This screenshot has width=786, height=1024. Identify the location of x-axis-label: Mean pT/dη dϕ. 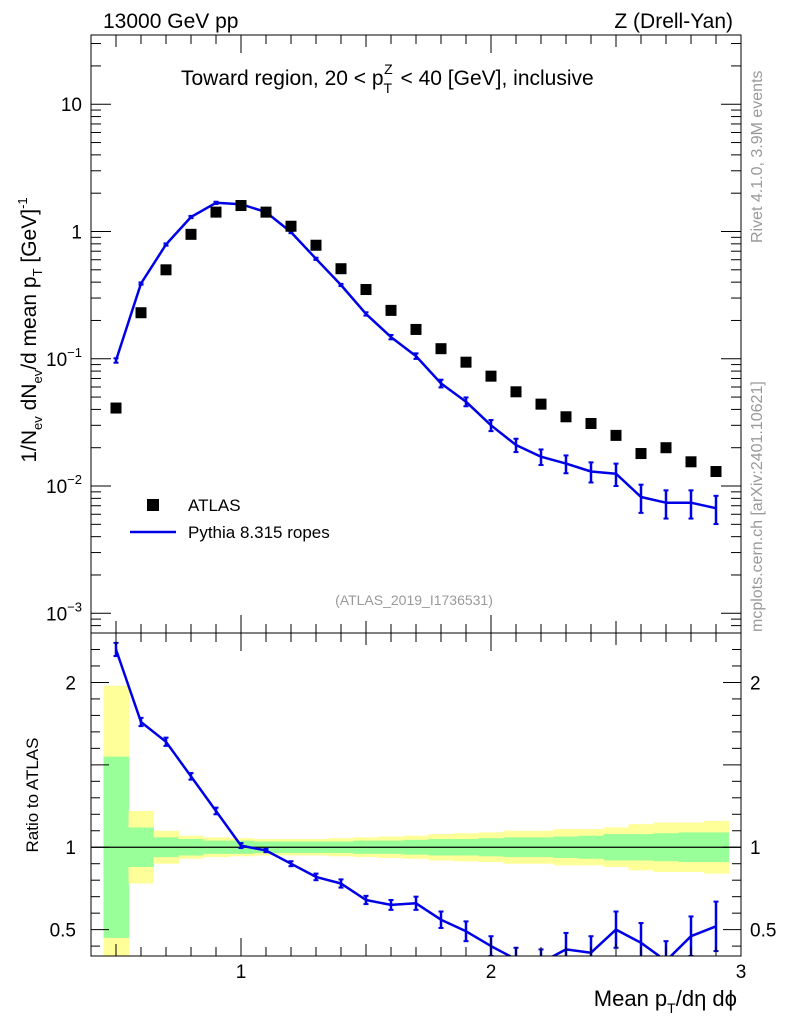
(665, 1001).